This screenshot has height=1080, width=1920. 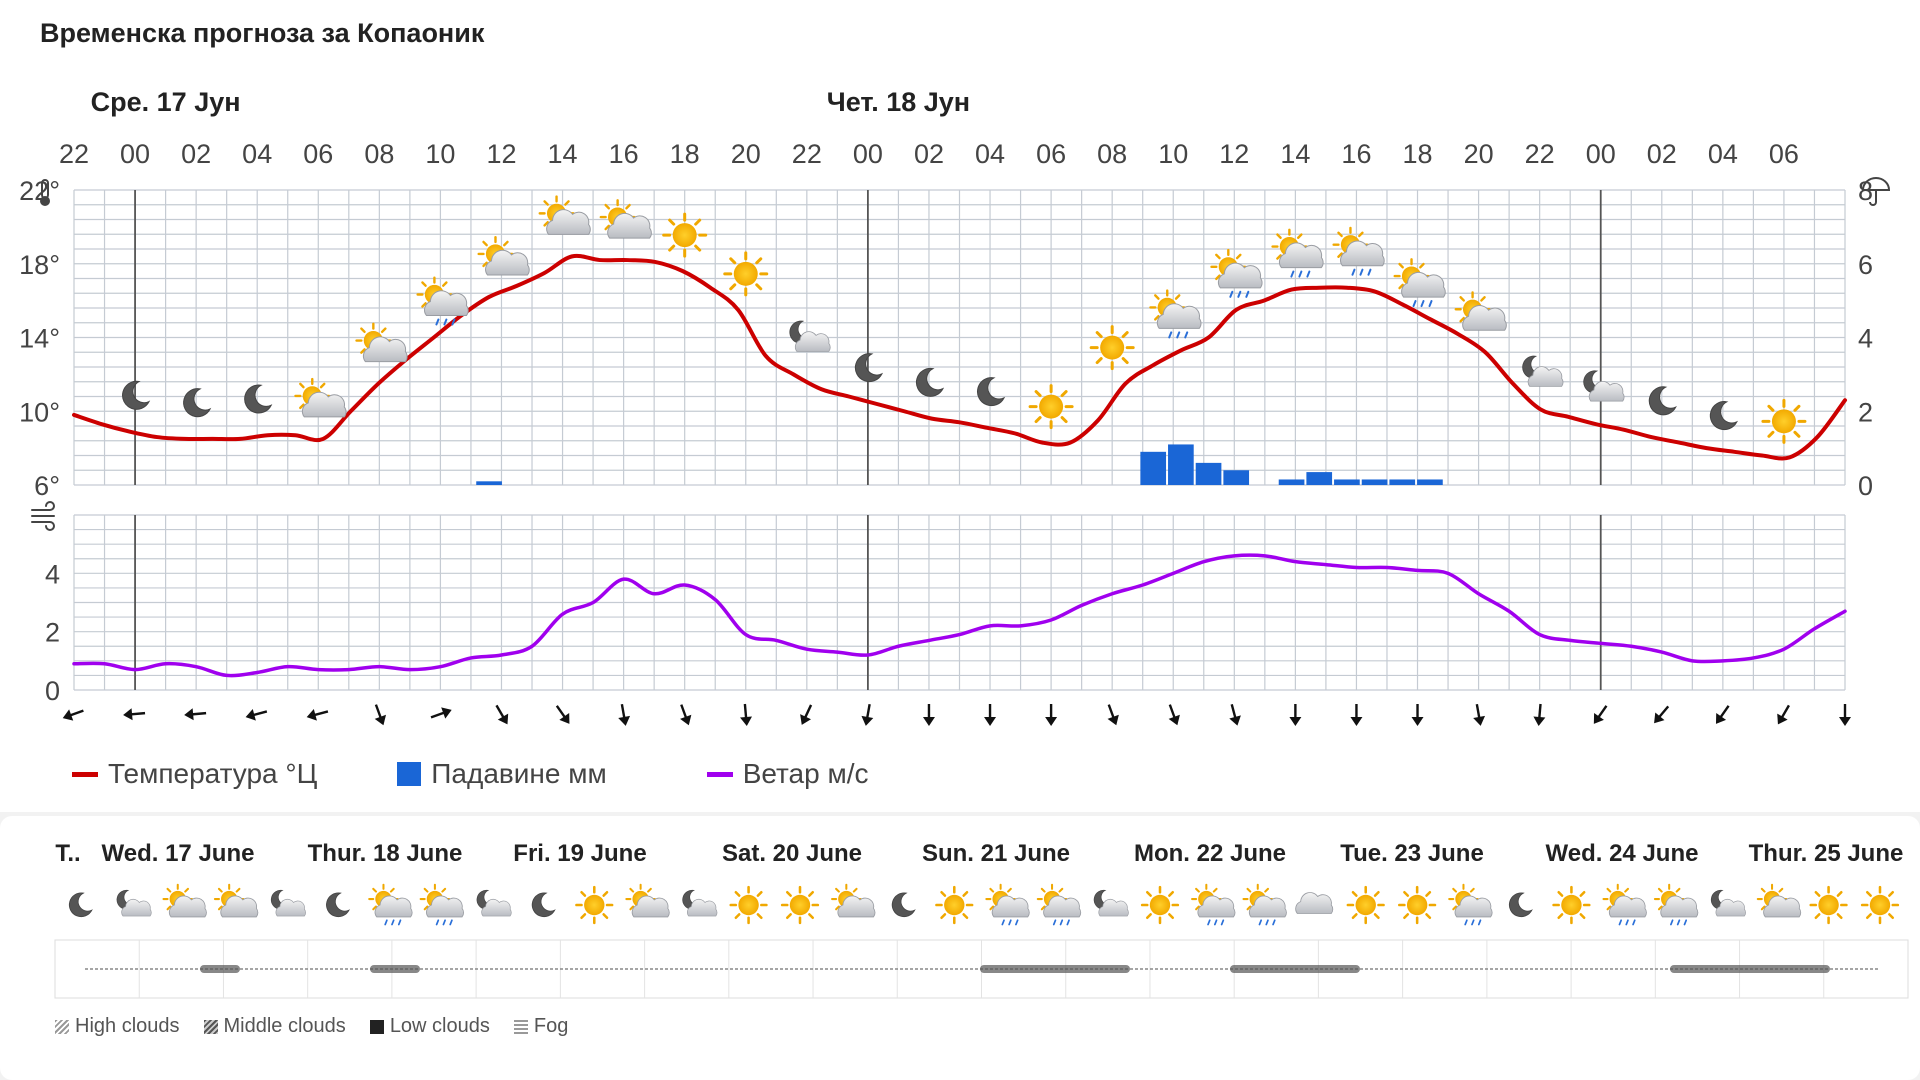 I want to click on legend-wind: Ветар м/с, so click(x=788, y=774).